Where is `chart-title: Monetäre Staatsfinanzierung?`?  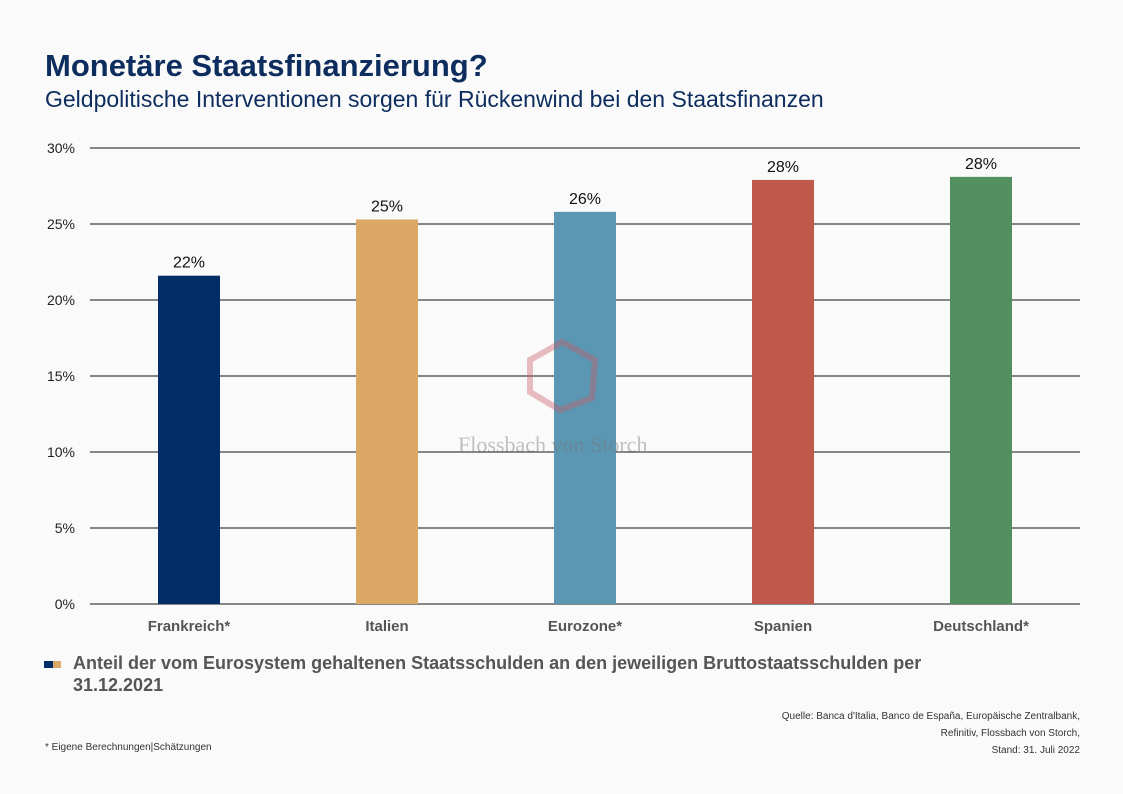
chart-title: Monetäre Staatsfinanzierung? is located at coordinates (266, 65).